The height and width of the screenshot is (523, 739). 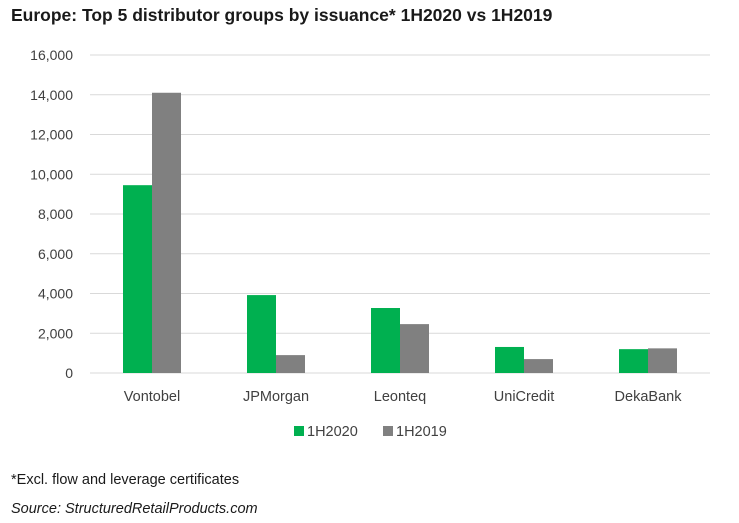 I want to click on bar-1h2019-jpmorgan, so click(x=290, y=364).